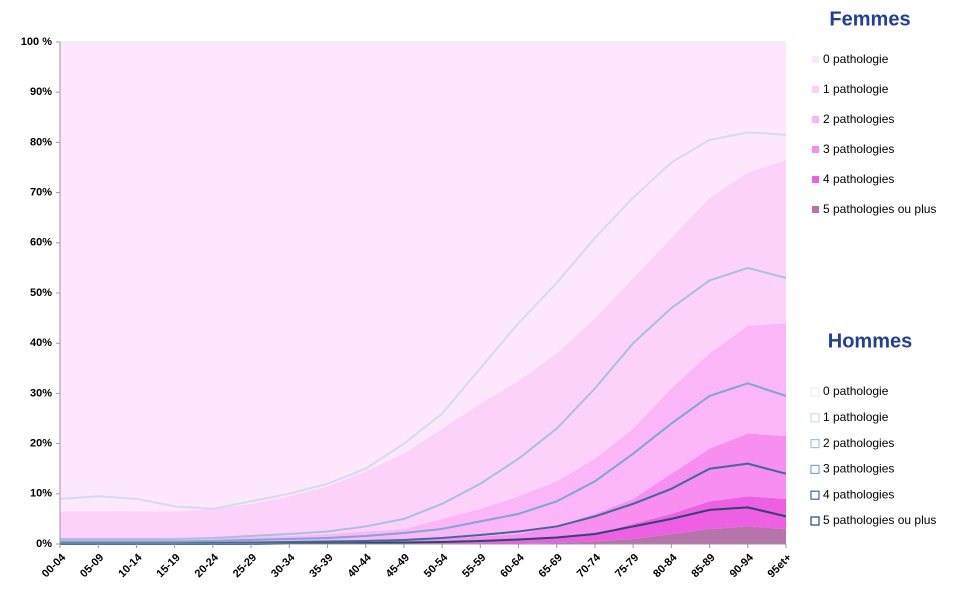 The image size is (966, 599). What do you see at coordinates (869, 19) in the screenshot?
I see `legend-title: Femmes` at bounding box center [869, 19].